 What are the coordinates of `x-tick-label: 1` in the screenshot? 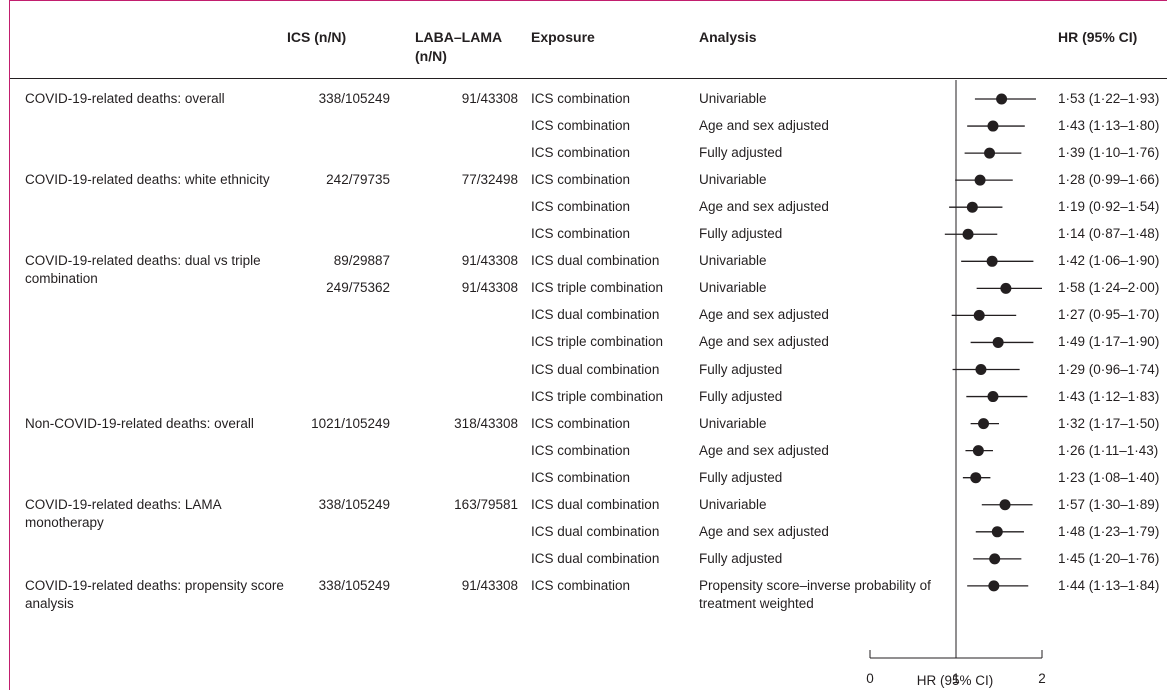 It's located at (956, 678).